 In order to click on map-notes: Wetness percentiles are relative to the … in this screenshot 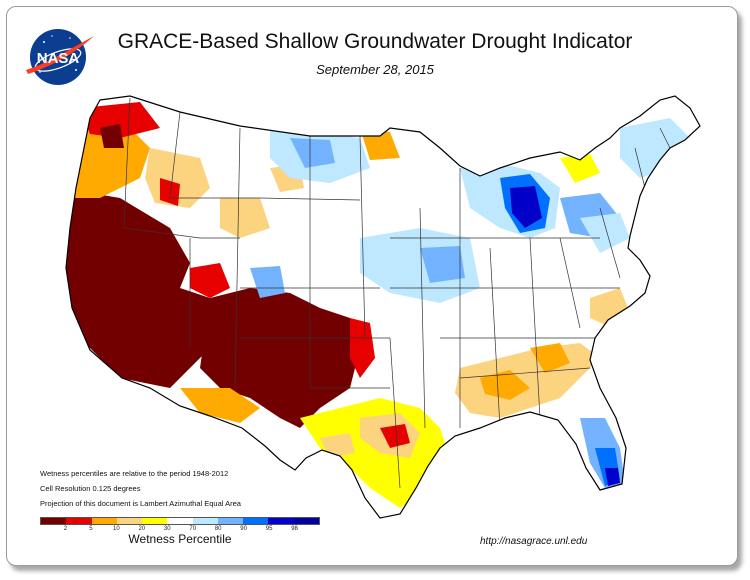, I will do `click(140, 488)`.